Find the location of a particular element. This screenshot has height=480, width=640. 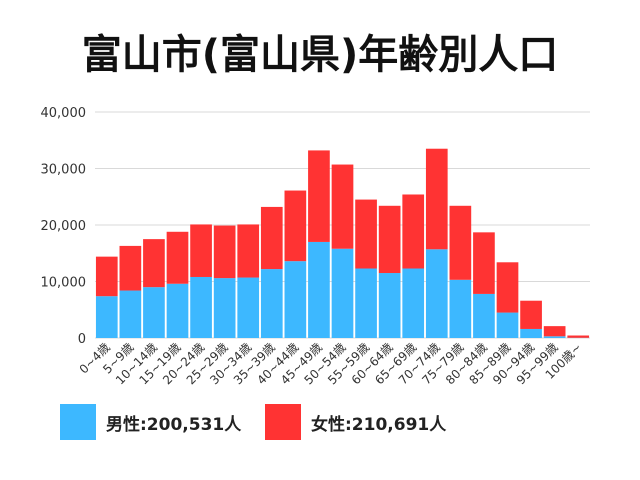

legend-male: 男性:200,531人 is located at coordinates (150, 422).